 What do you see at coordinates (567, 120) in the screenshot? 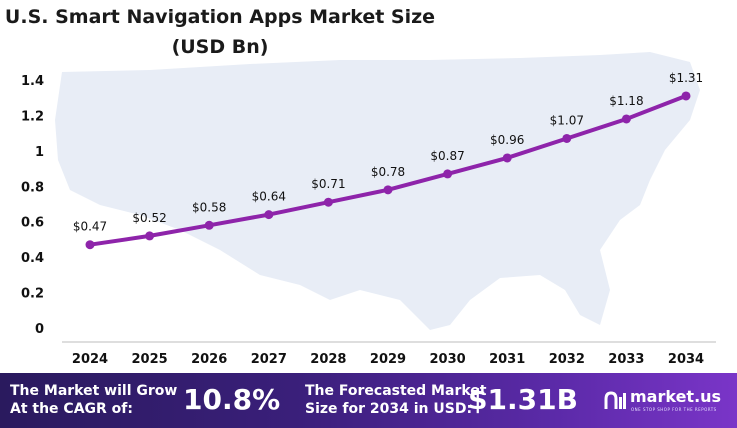
I see `data-label: $1.07` at bounding box center [567, 120].